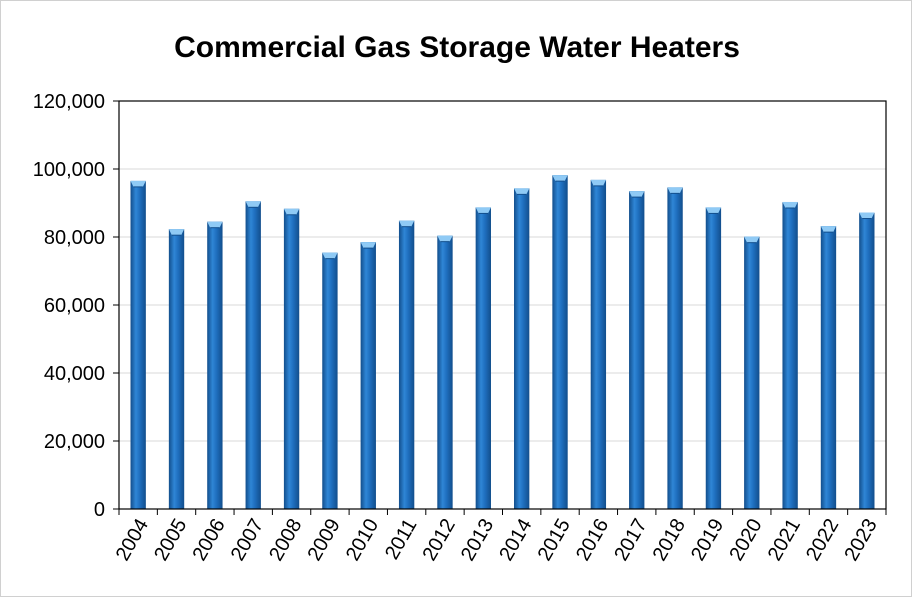 Image resolution: width=912 pixels, height=597 pixels. I want to click on y-axis-tick-labels: 0 20,000 40,000 60,000 80,000 100,000 120,000, so click(69, 306).